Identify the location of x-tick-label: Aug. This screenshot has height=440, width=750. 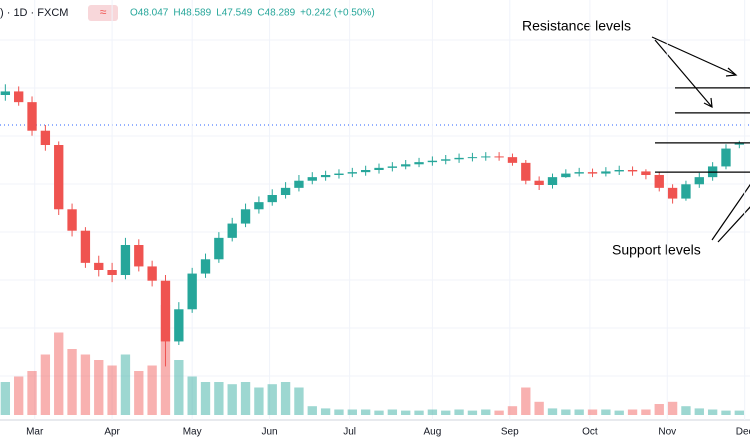
(432, 432).